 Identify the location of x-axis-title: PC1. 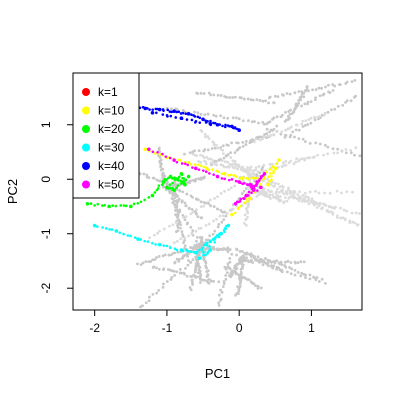
(217, 373).